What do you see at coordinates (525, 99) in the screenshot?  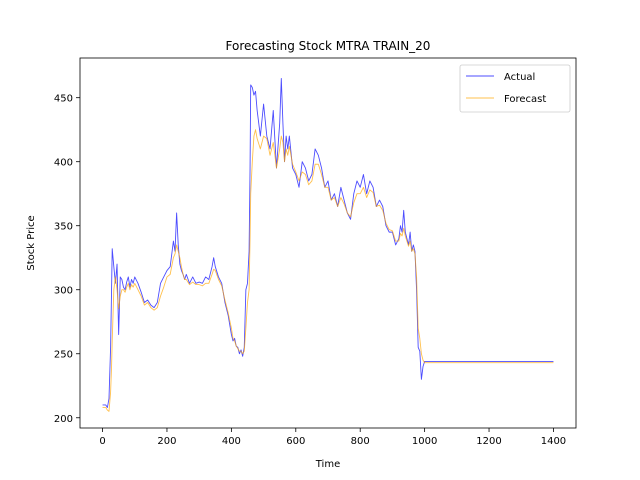 I see `legend-label-forecast: Forecast` at bounding box center [525, 99].